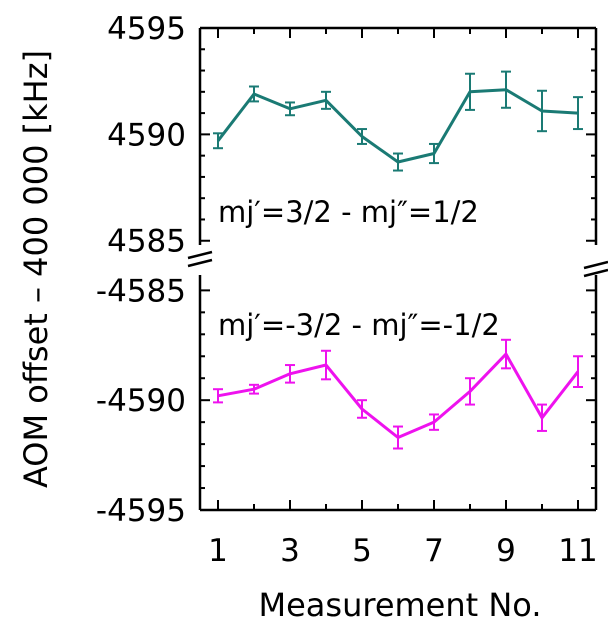 The image size is (608, 629). Describe the element at coordinates (359, 325) in the screenshot. I see `series-label-bottom: mj′=-3/2 - mj″=-1/2` at that location.